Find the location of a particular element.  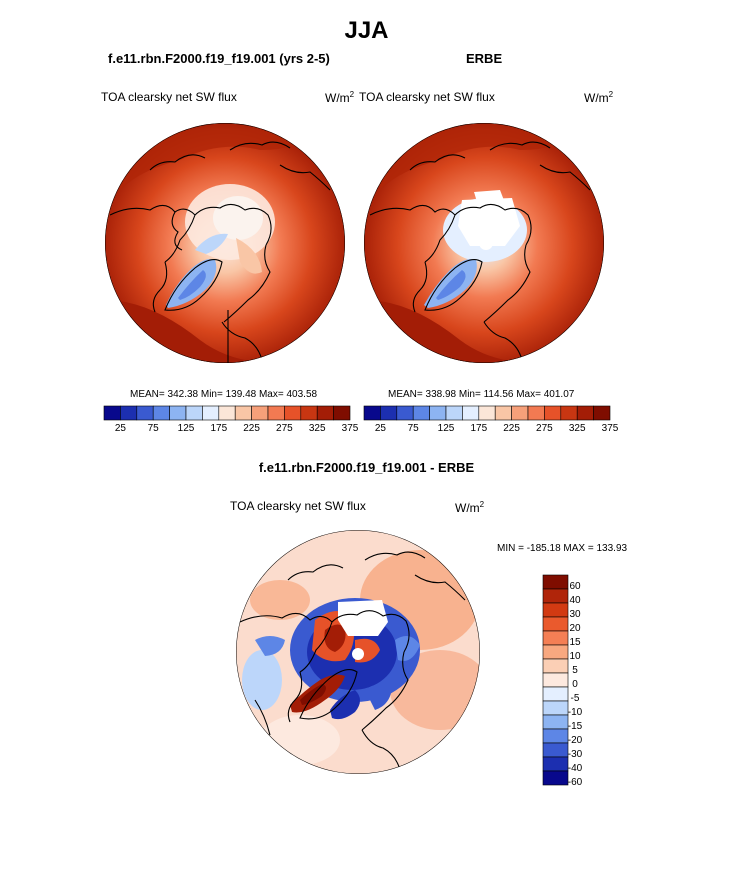

colorbar-diff-tick-label: 5 is located at coordinates (575, 670).